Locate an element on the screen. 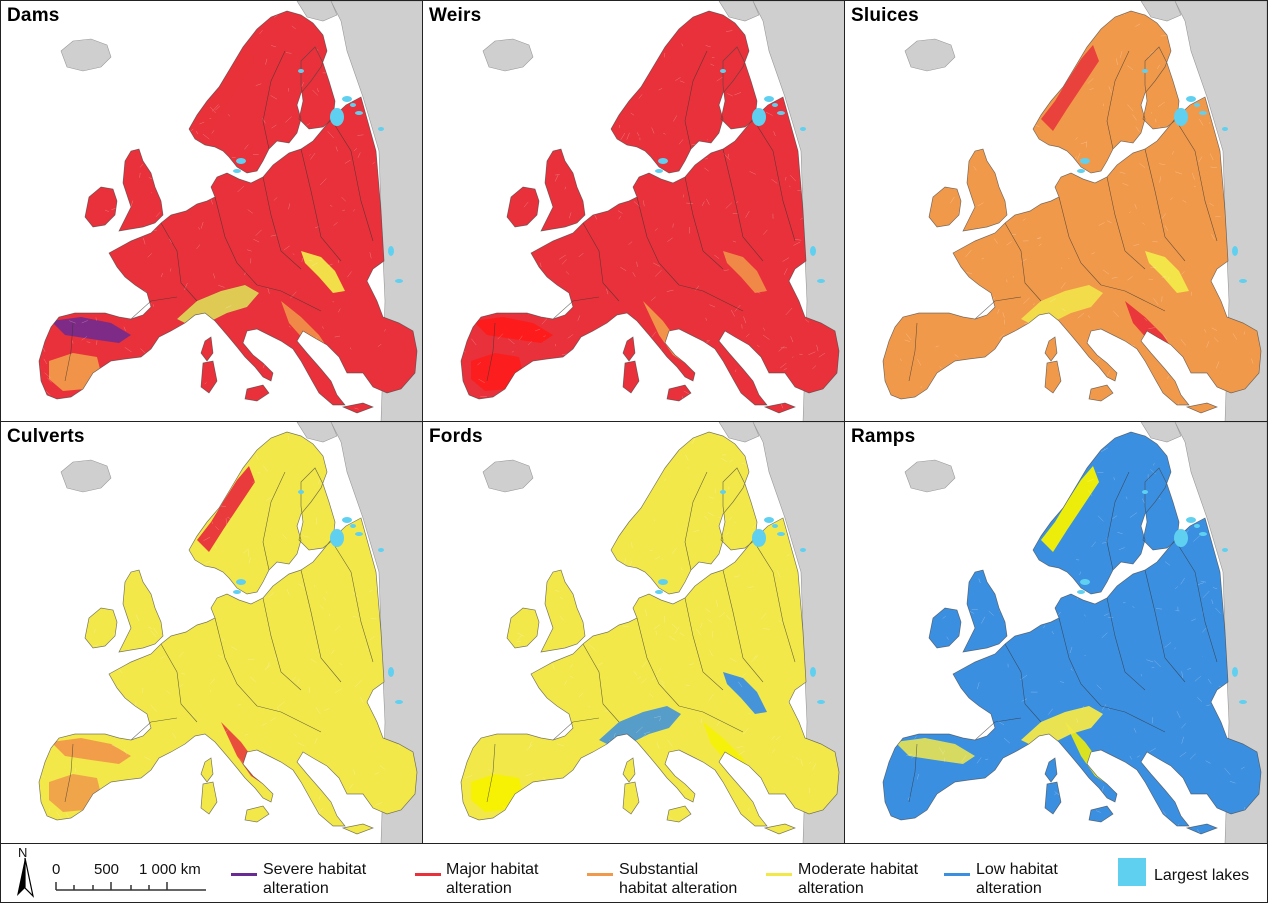 The height and width of the screenshot is (904, 1268). north-arrow-icon is located at coordinates (25, 877).